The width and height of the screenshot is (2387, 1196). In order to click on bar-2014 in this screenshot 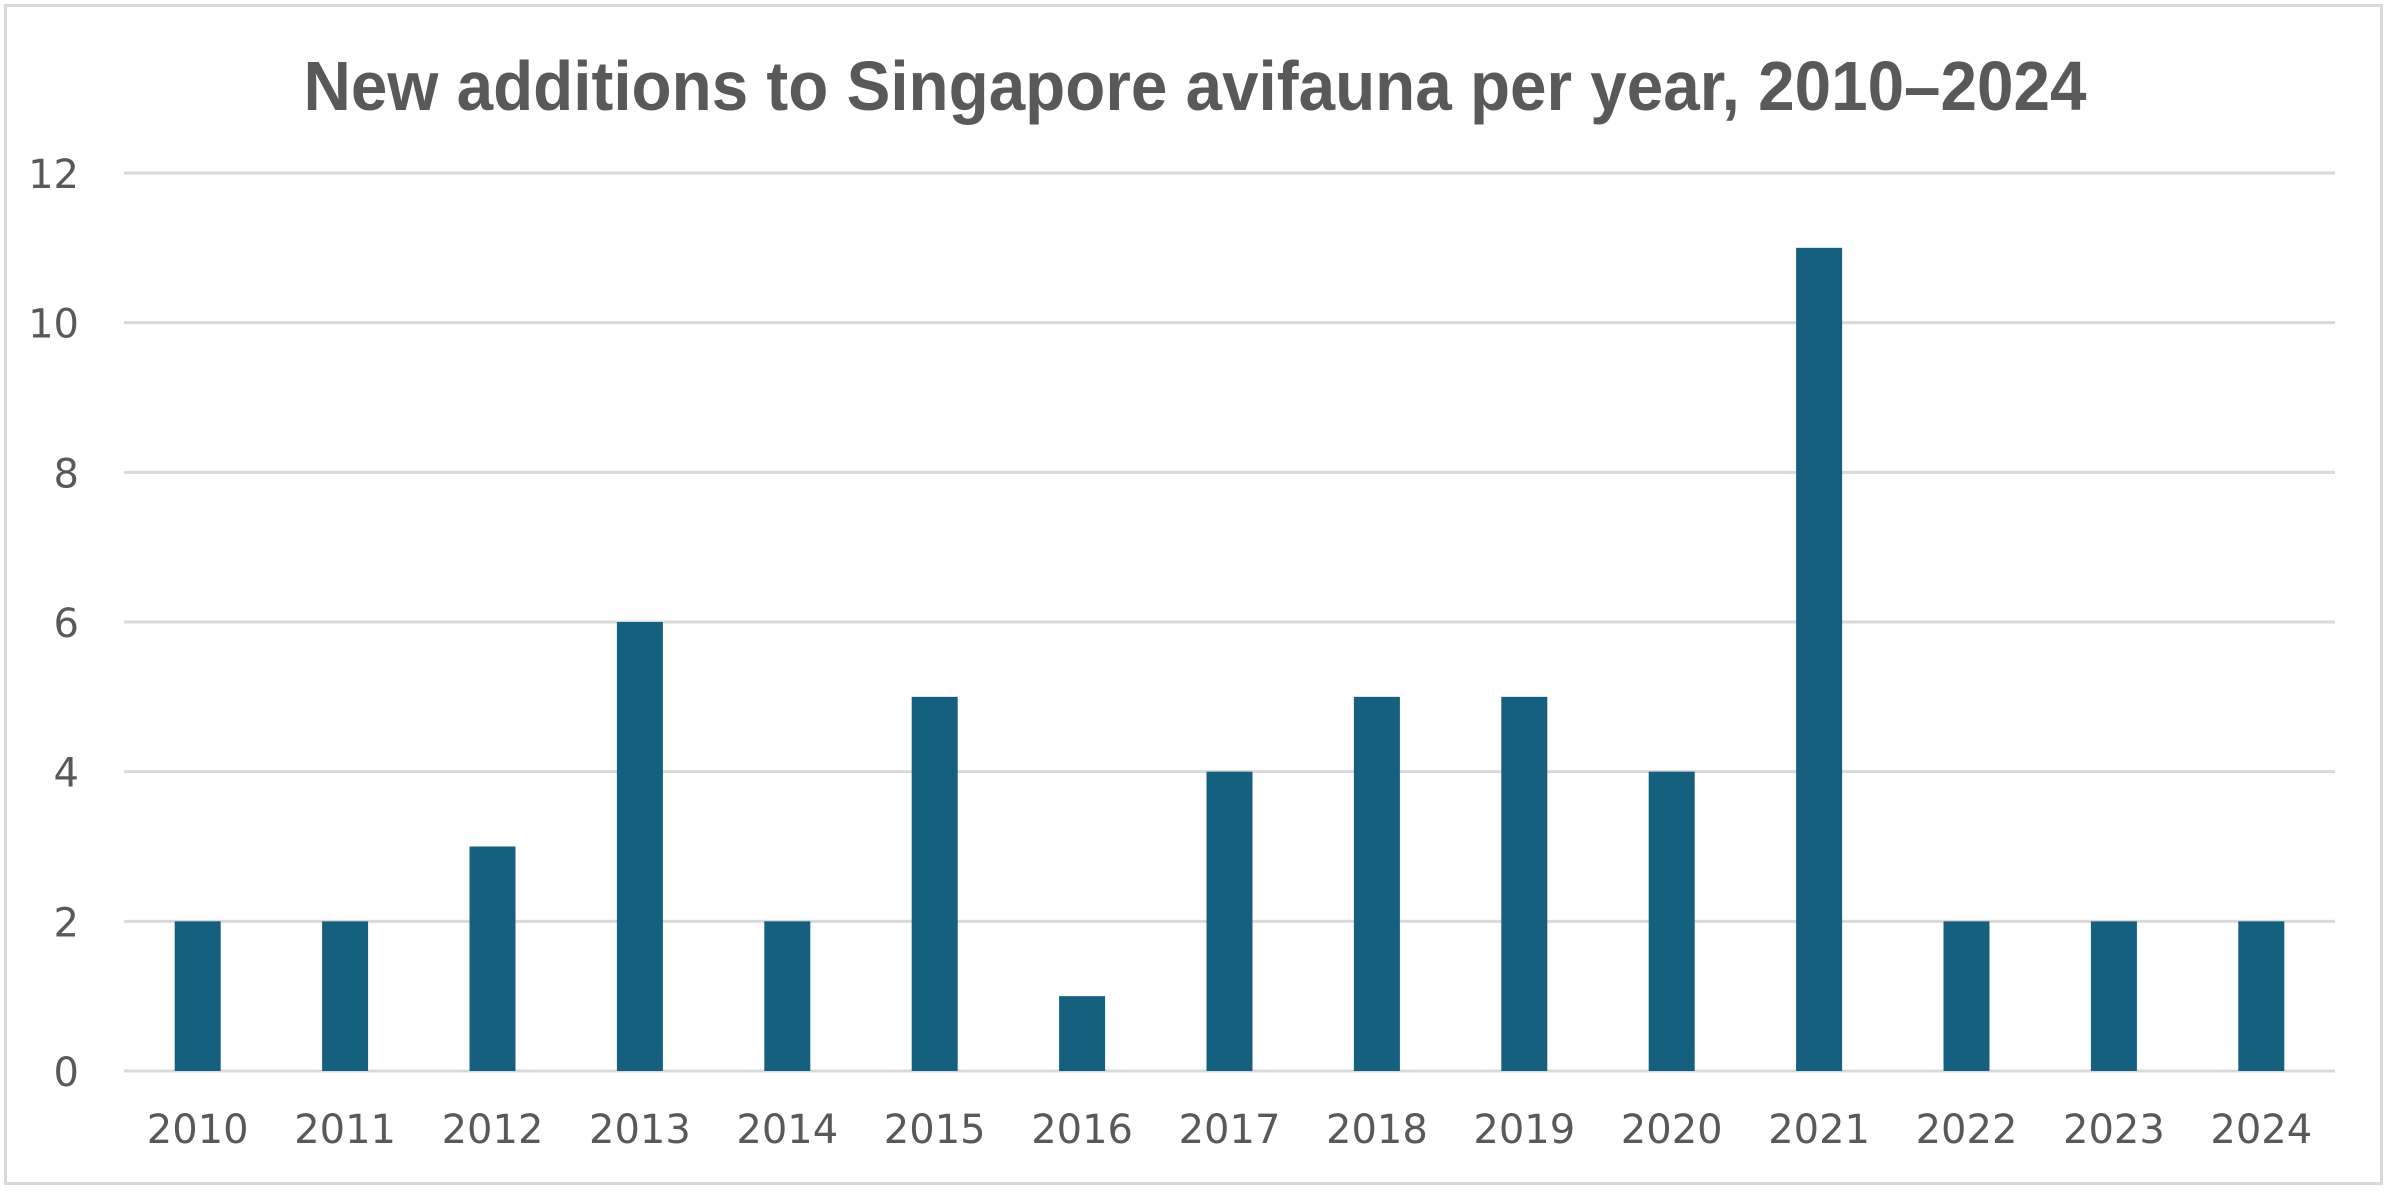, I will do `click(787, 996)`.